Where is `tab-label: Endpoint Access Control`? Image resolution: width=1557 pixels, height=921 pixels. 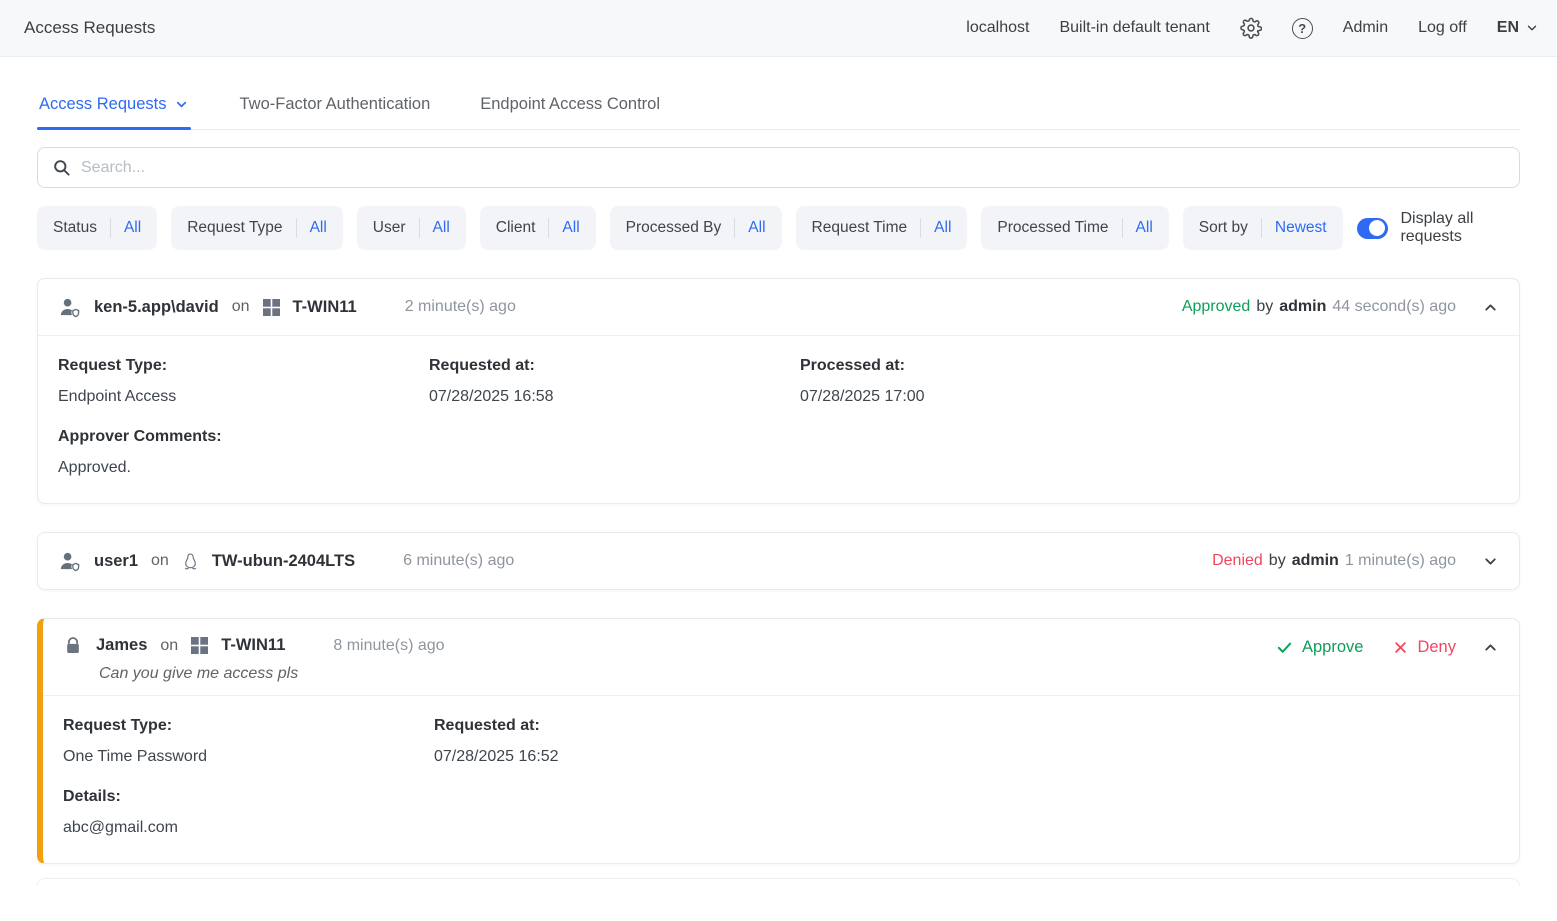
tab-label: Endpoint Access Control is located at coordinates (570, 104).